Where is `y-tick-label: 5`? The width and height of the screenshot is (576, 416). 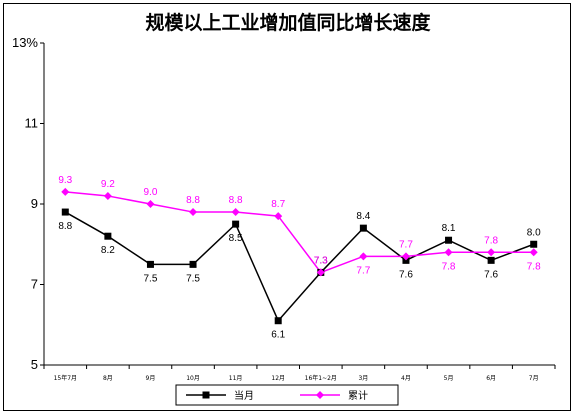
y-tick-label: 5 is located at coordinates (34, 364).